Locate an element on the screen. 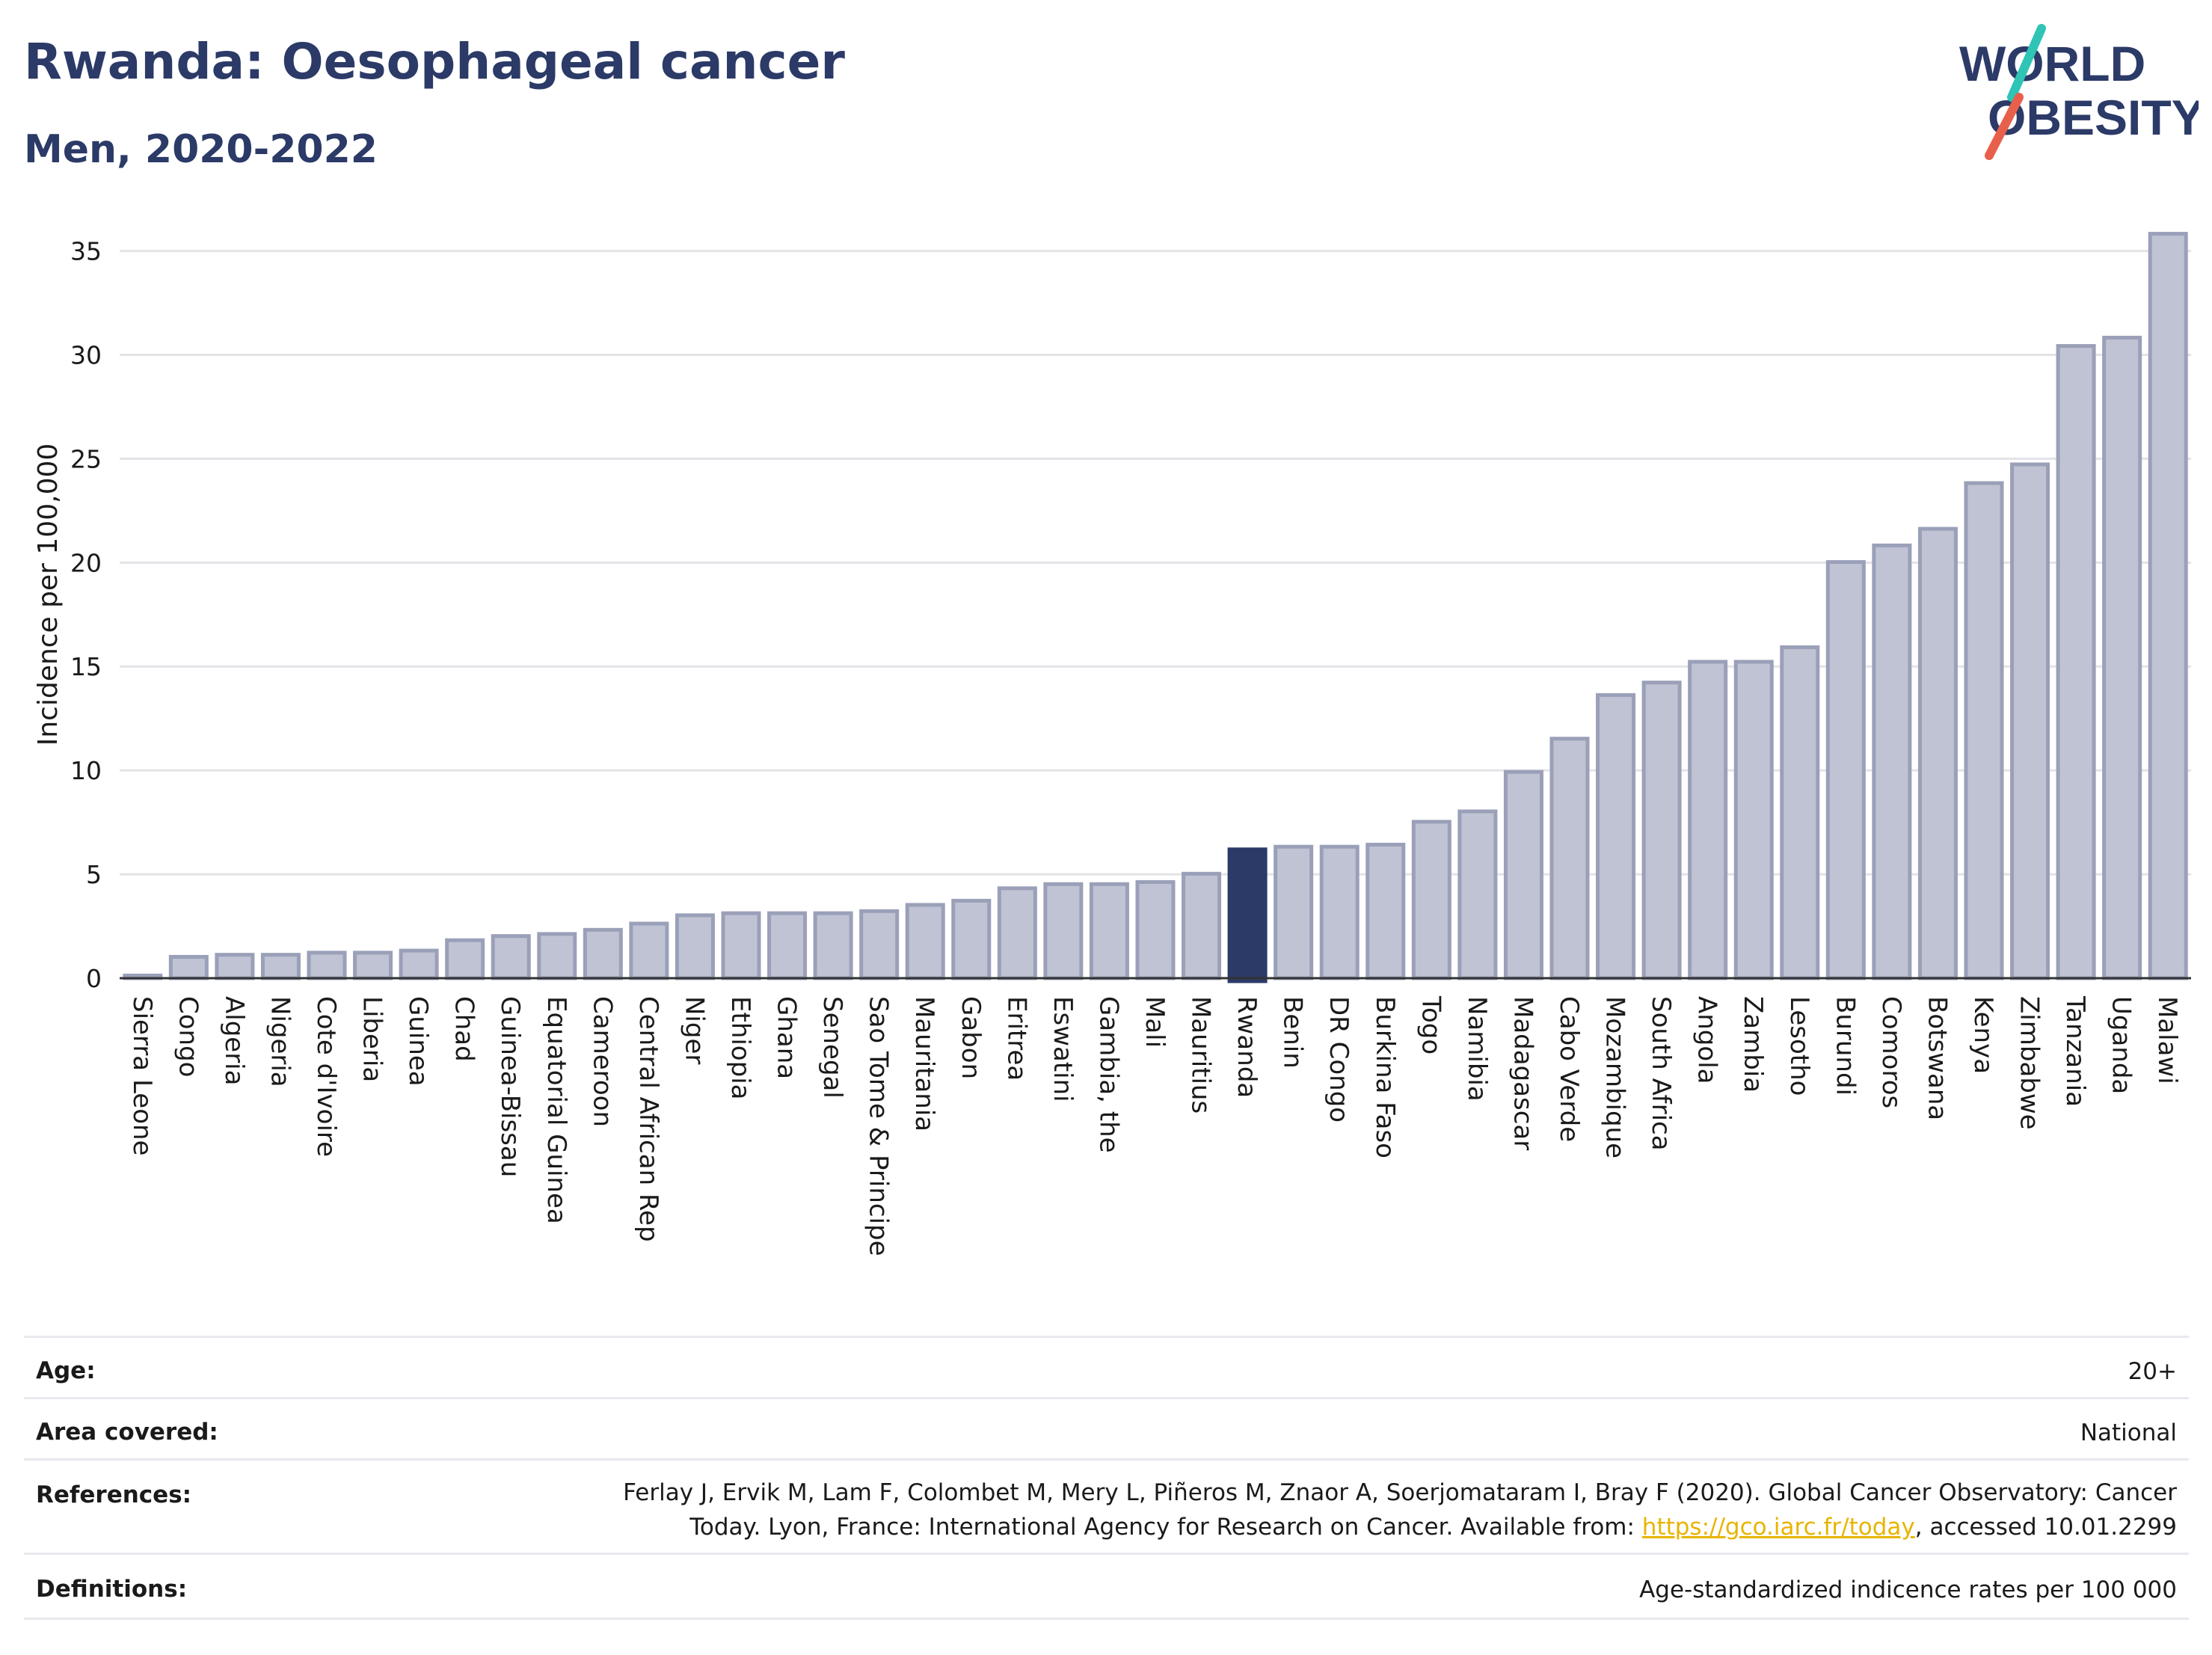  age-label: Age: is located at coordinates (66, 1370).